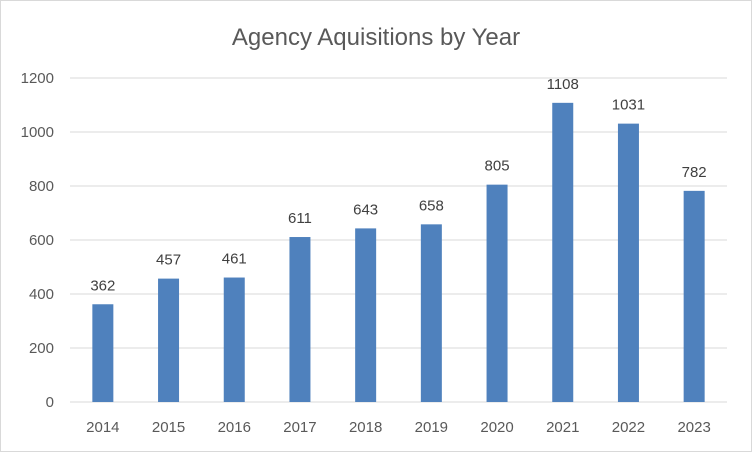  I want to click on data-label-2018: 643, so click(365, 209).